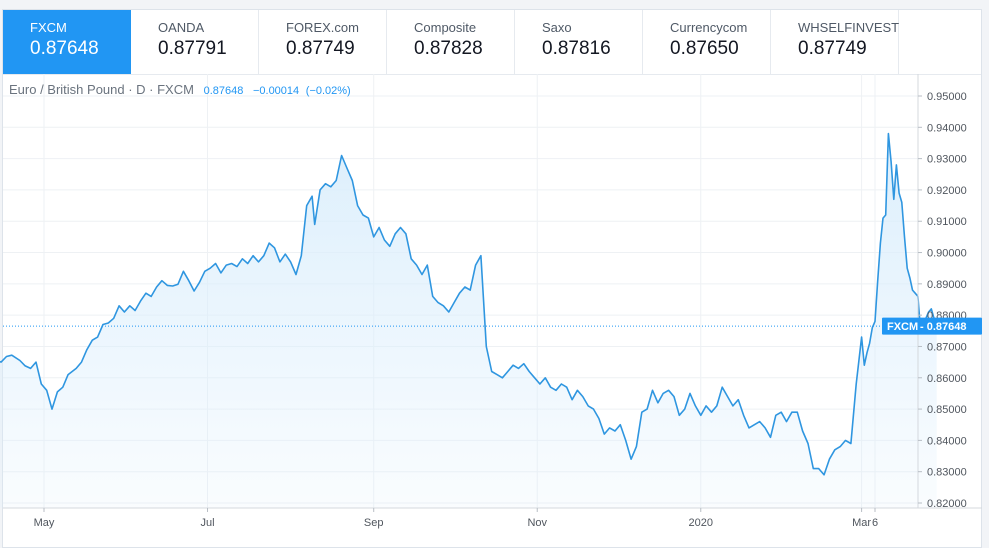 The height and width of the screenshot is (548, 989). Describe the element at coordinates (709, 27) in the screenshot. I see `tab-name: Currencycom` at that location.